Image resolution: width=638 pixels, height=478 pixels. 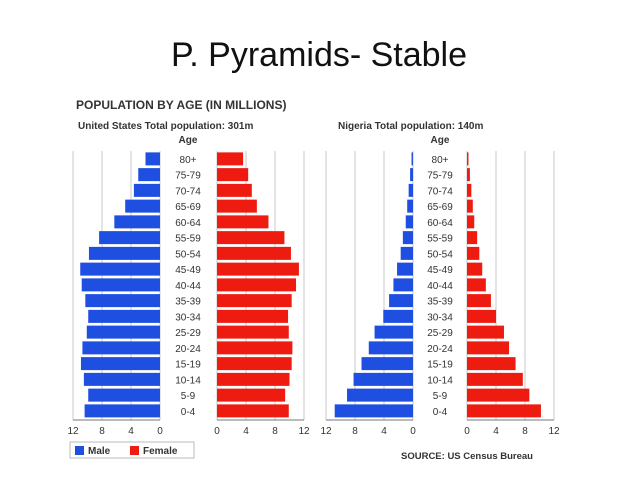 What do you see at coordinates (188, 207) in the screenshot?
I see `us-age-label: 65-69` at bounding box center [188, 207].